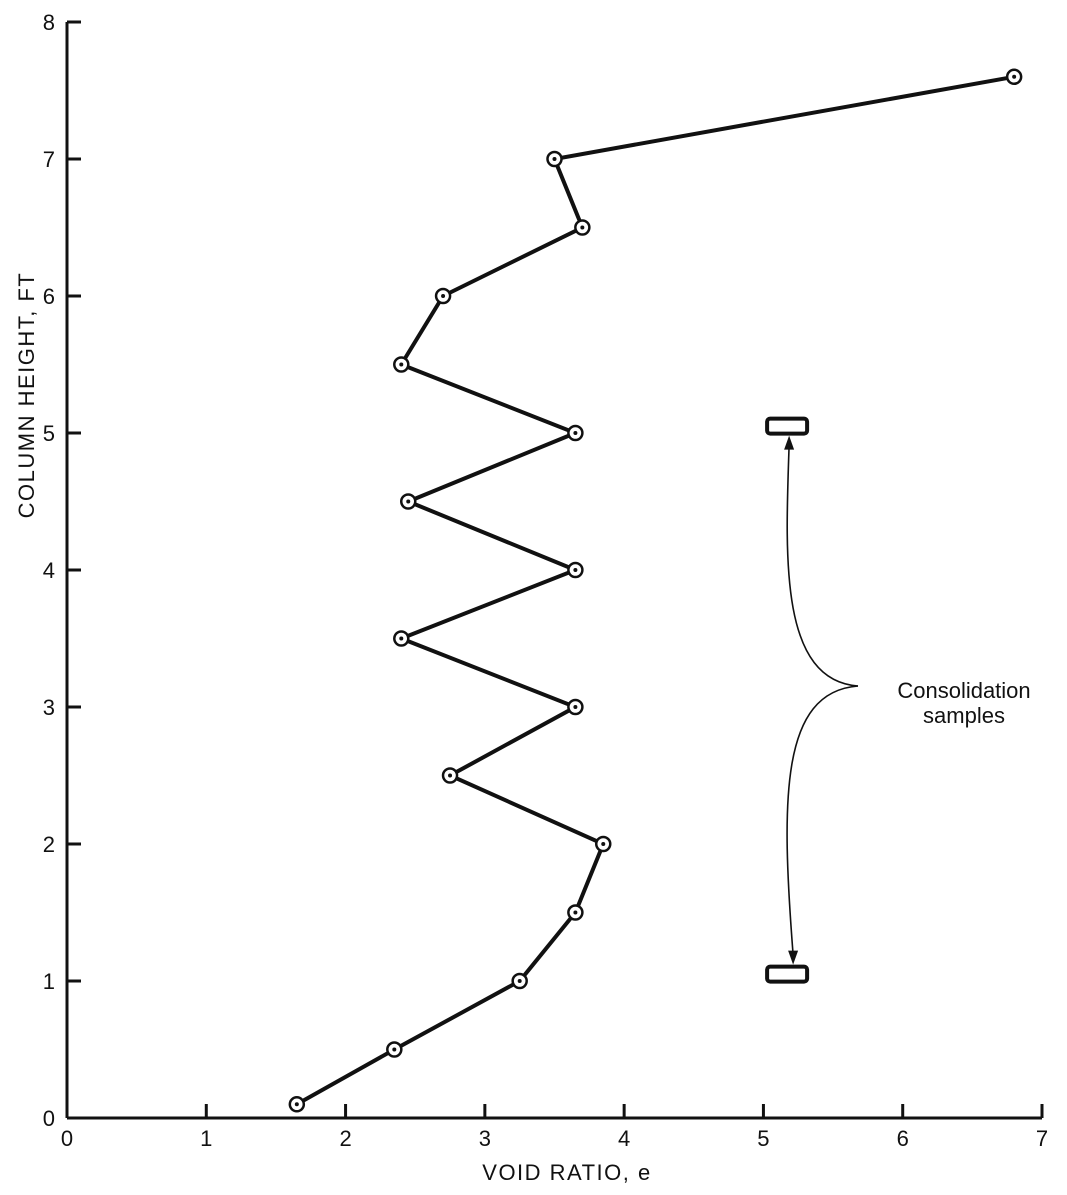 Image resolution: width=1067 pixels, height=1195 pixels. What do you see at coordinates (206, 1138) in the screenshot?
I see `x-tick-label: 1` at bounding box center [206, 1138].